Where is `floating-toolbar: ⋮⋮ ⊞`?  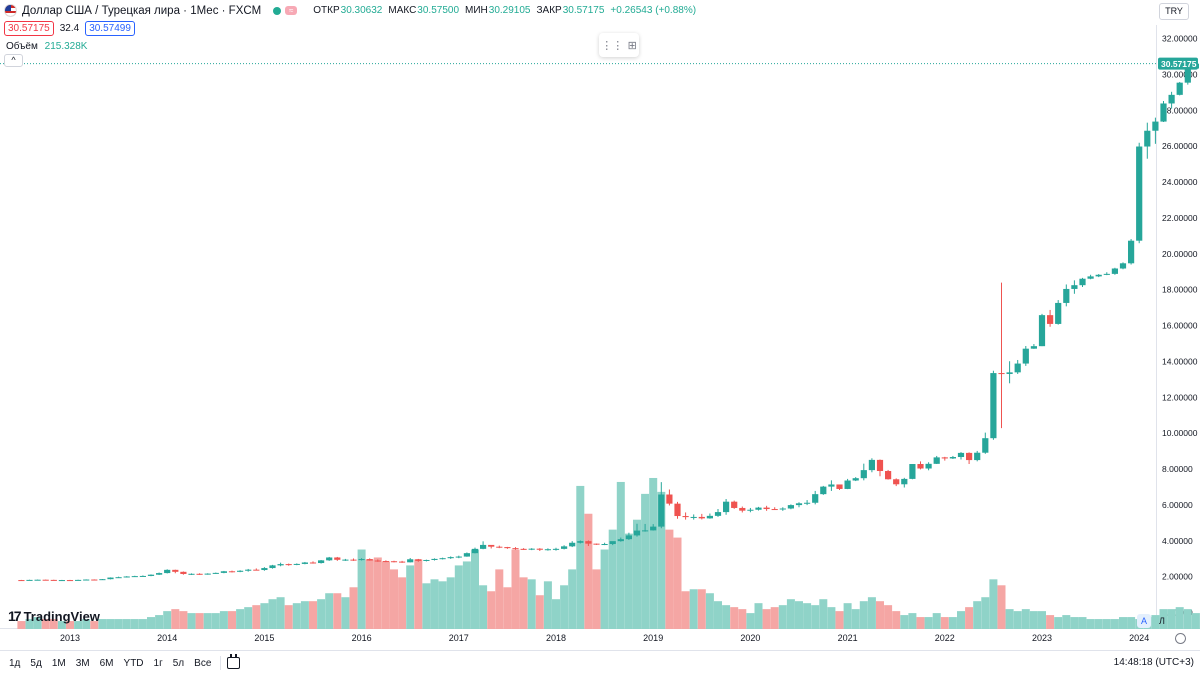
floating-toolbar: ⋮⋮ ⊞ is located at coordinates (619, 45).